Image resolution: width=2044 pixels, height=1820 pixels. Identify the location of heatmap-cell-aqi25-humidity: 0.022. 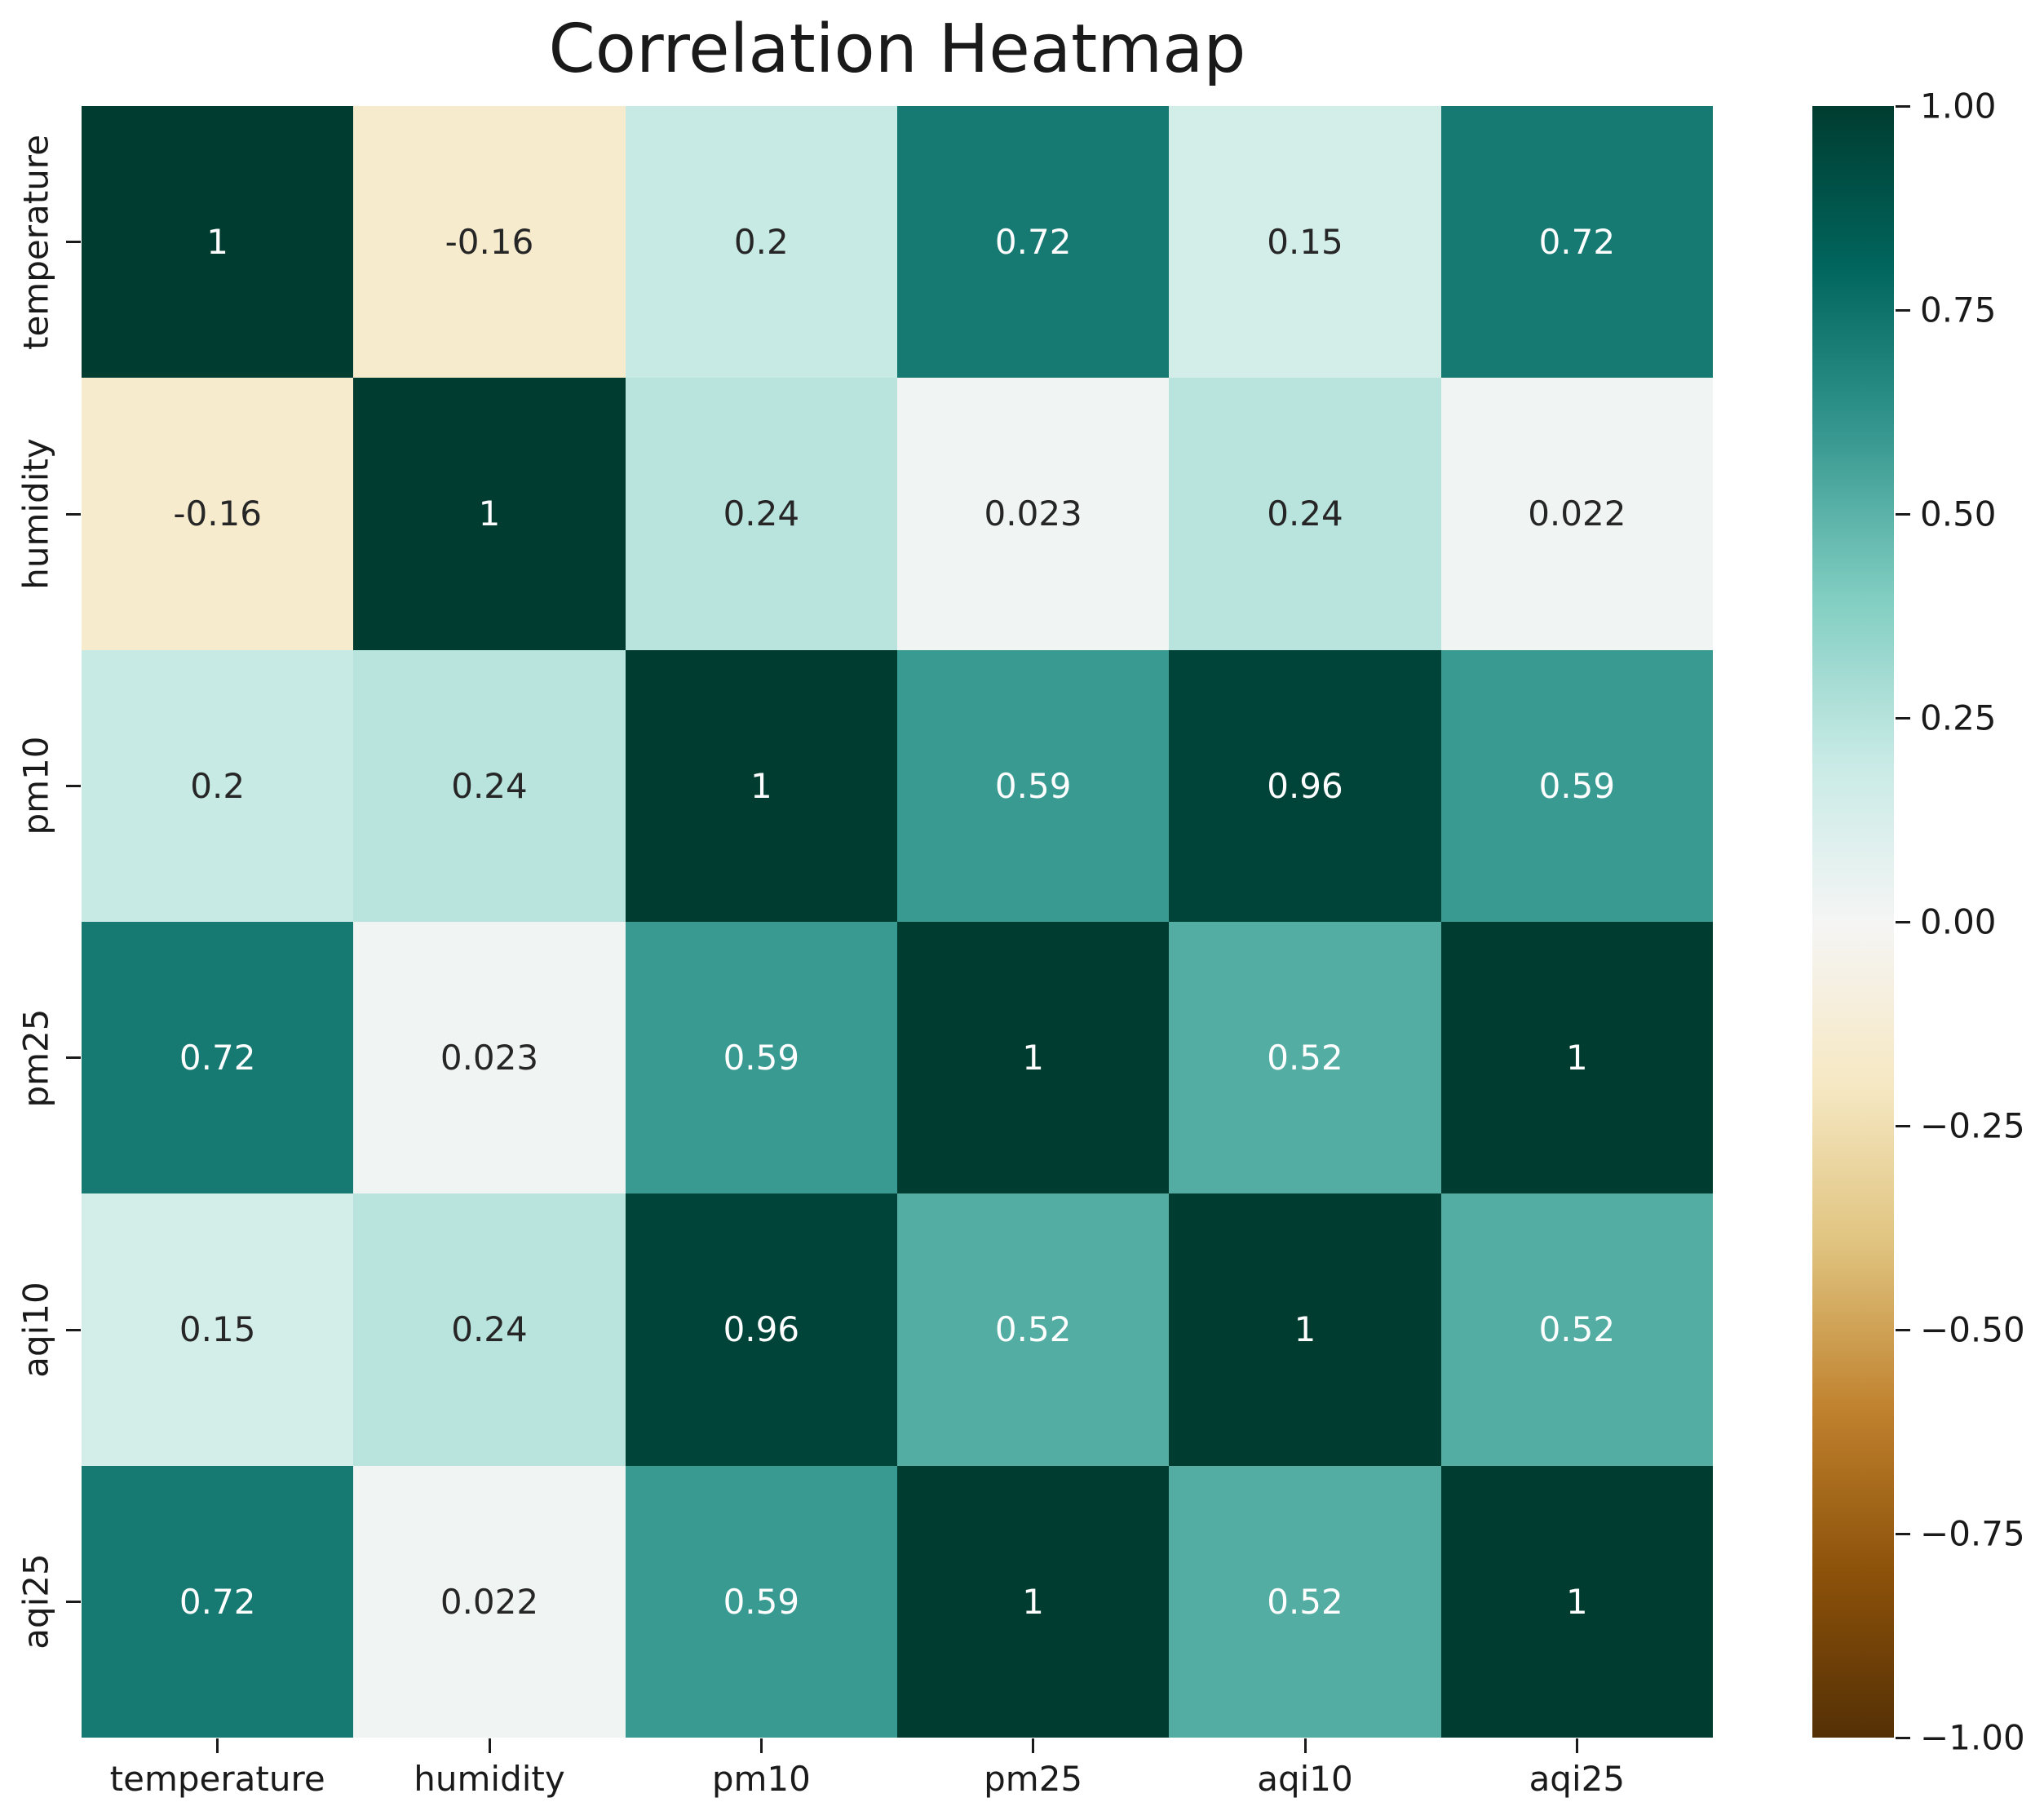
(489, 1602).